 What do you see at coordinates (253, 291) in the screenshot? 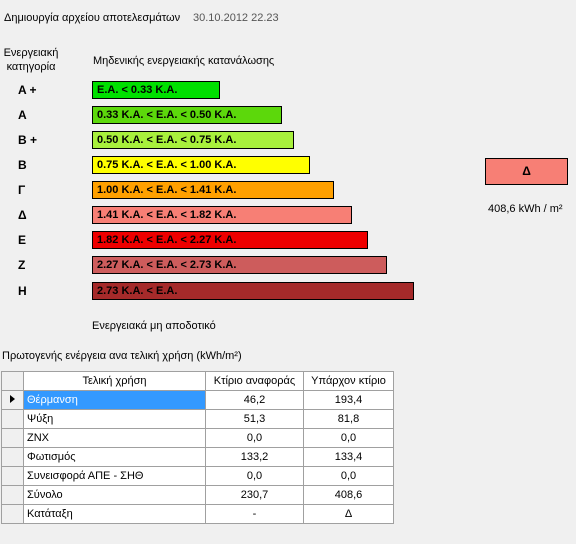
I see `category-bar: 2.73 K.A. < E.A.` at bounding box center [253, 291].